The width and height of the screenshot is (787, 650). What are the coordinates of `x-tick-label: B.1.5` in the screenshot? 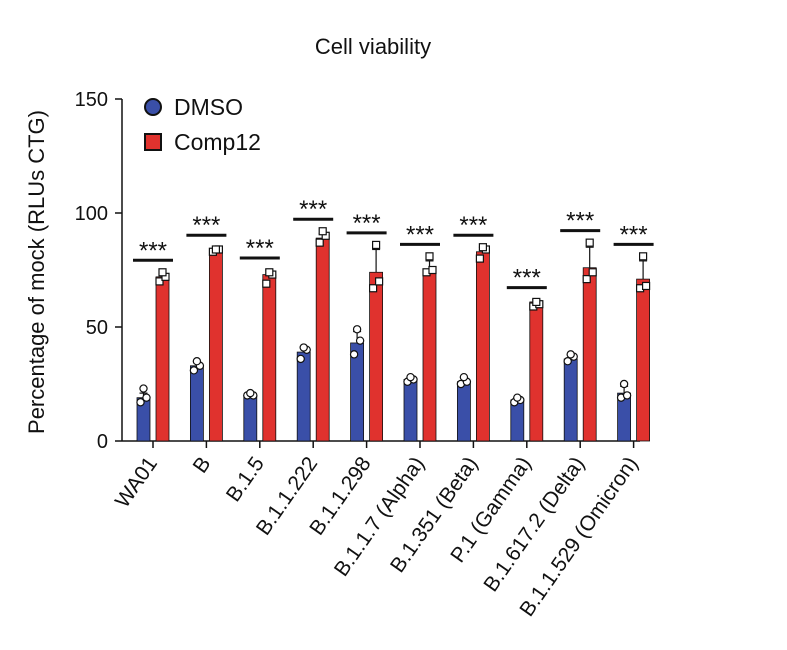 It's located at (245, 479).